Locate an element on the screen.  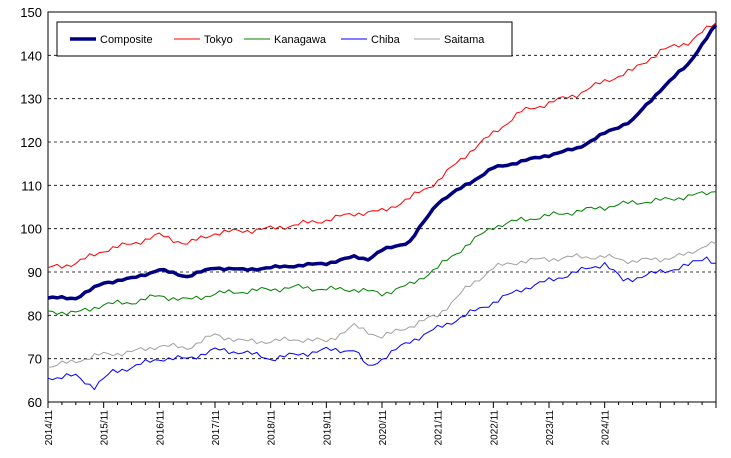
y-tick-label: 60 is located at coordinates (35, 402).